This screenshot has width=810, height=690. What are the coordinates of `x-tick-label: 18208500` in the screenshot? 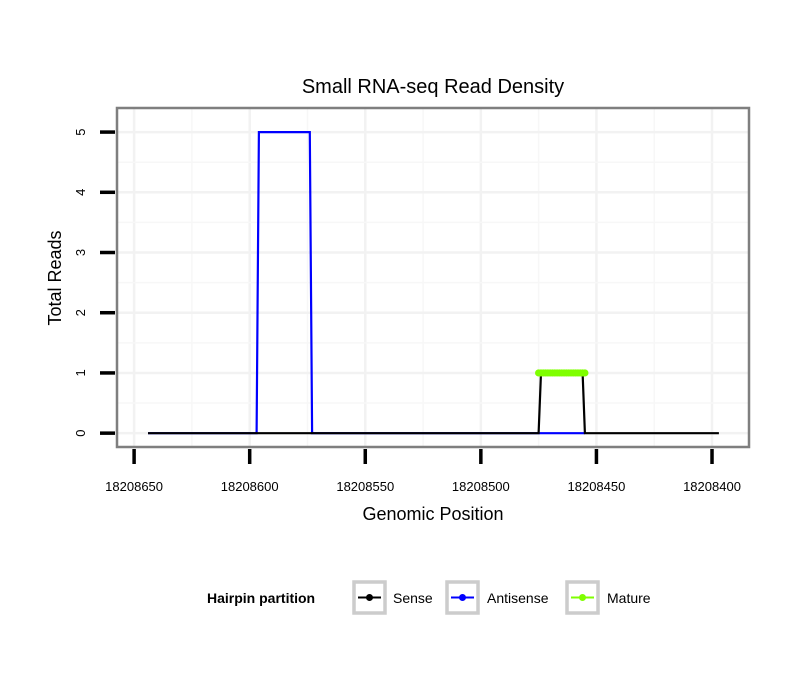 It's located at (481, 486).